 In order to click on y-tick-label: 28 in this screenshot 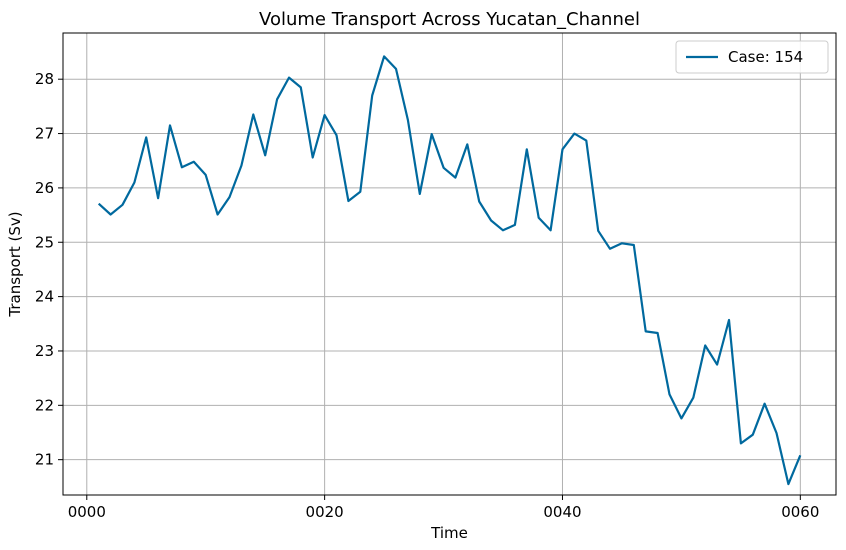, I will do `click(44, 79)`.